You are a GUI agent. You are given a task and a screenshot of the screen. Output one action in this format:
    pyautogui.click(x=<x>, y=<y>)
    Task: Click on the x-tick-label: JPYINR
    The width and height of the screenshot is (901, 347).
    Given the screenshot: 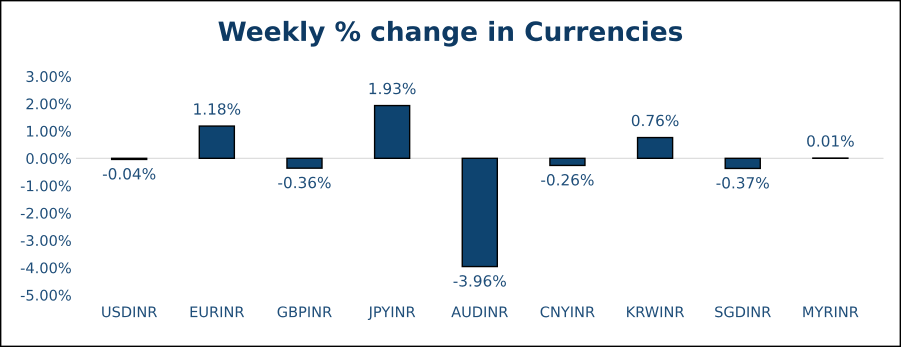 What is the action you would take?
    pyautogui.click(x=392, y=313)
    